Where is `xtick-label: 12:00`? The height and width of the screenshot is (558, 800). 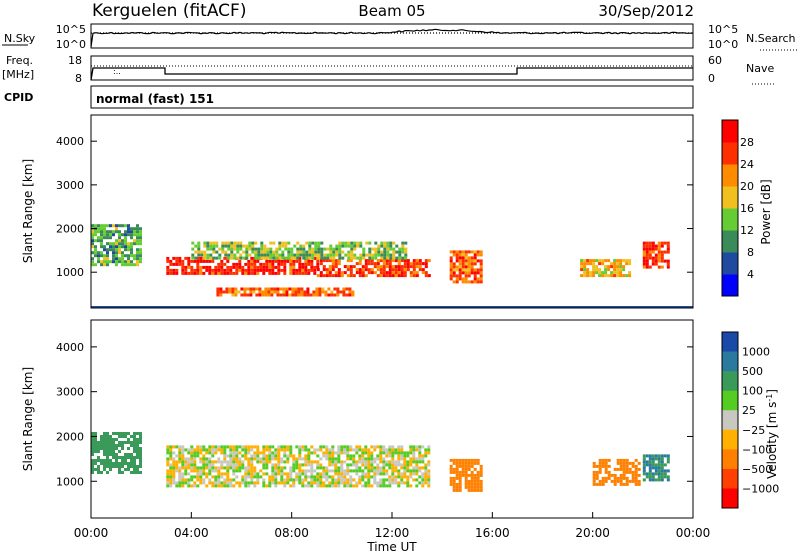
xtick-label: 12:00 is located at coordinates (392, 533).